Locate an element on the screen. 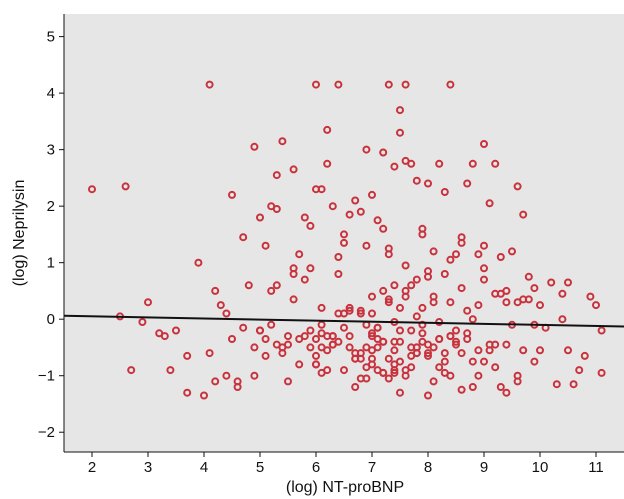  x-axis-title: (log) NT-proBNP is located at coordinates (345, 487).